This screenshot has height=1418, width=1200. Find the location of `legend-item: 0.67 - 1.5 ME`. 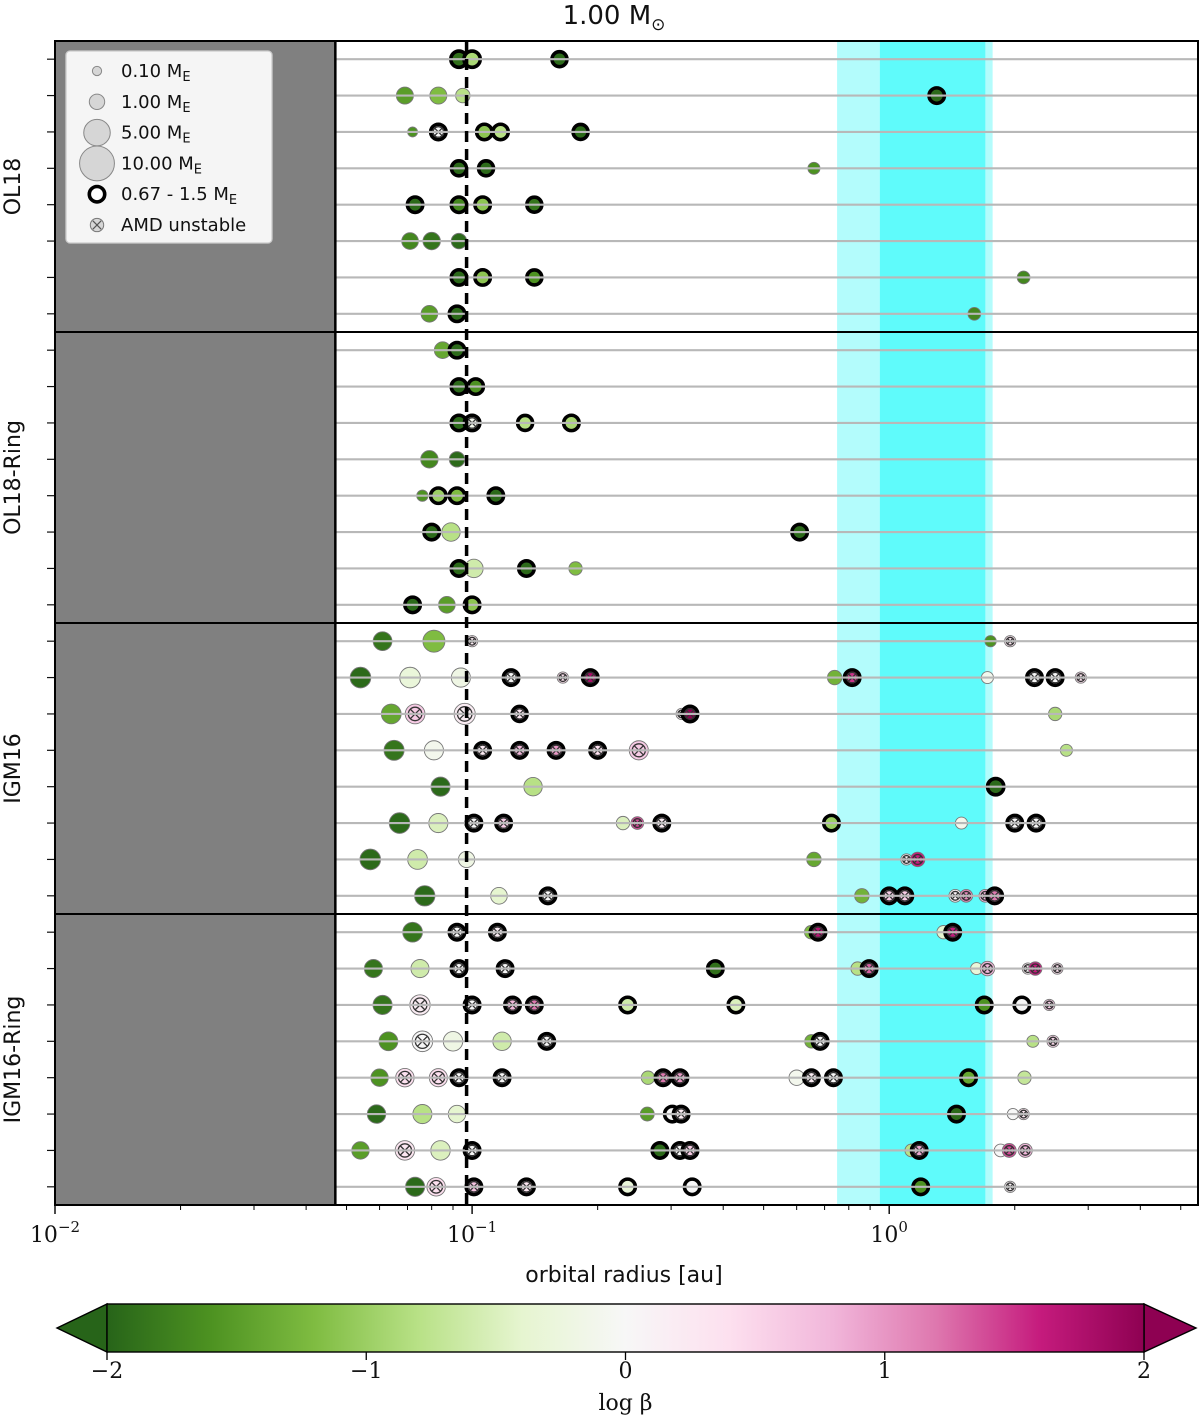

legend-item: 0.67 - 1.5 ME is located at coordinates (162, 196).